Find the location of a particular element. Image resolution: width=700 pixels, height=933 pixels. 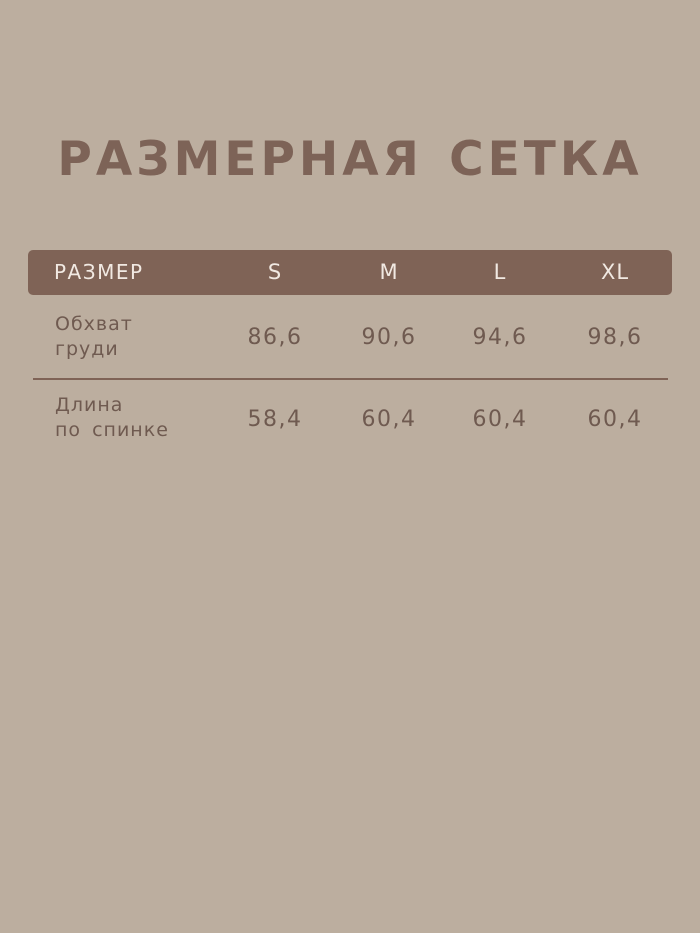

row-label-line: Обхват is located at coordinates (94, 324).